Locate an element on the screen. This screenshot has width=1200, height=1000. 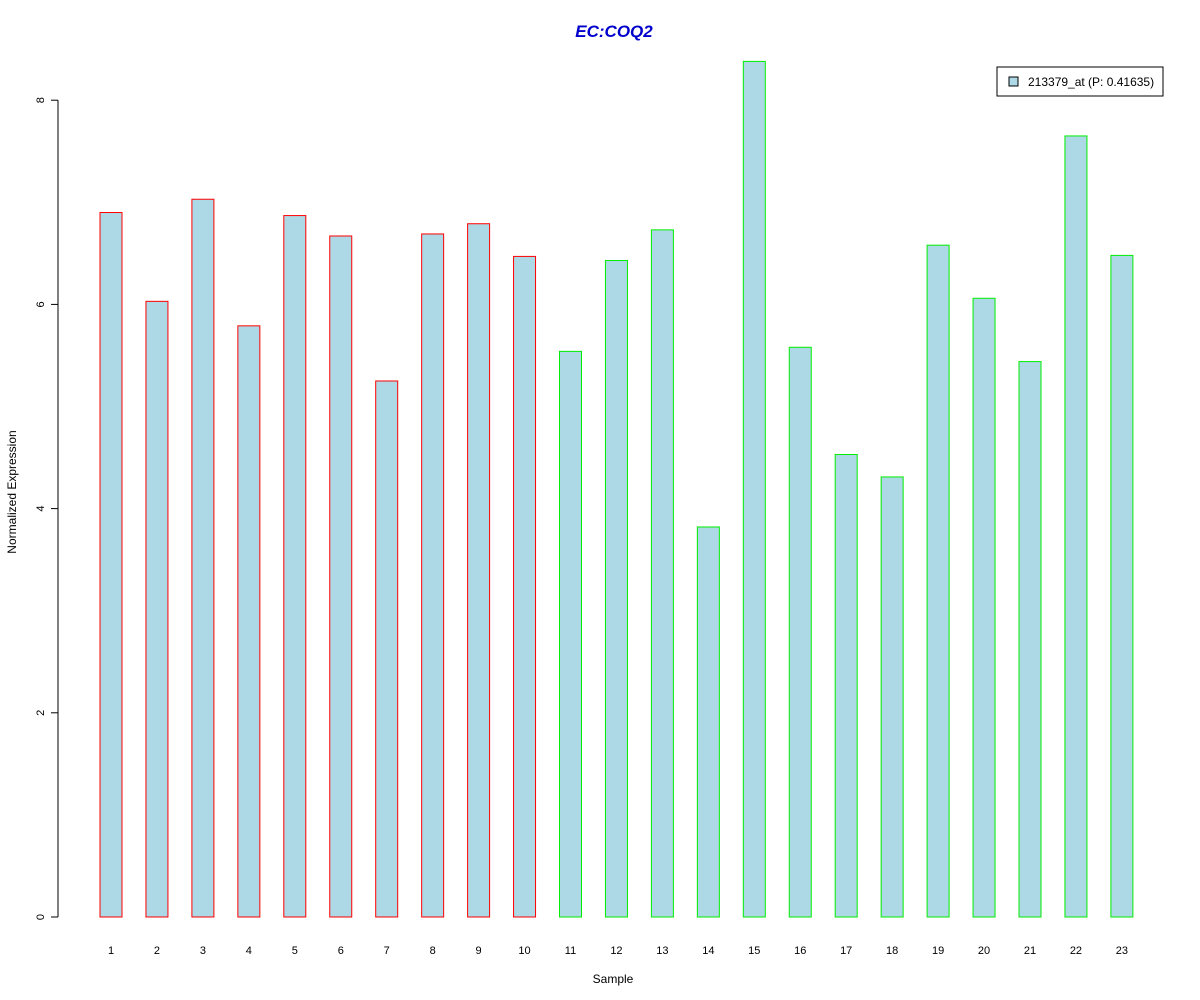
y-tick-label: 4 is located at coordinates (41, 509).